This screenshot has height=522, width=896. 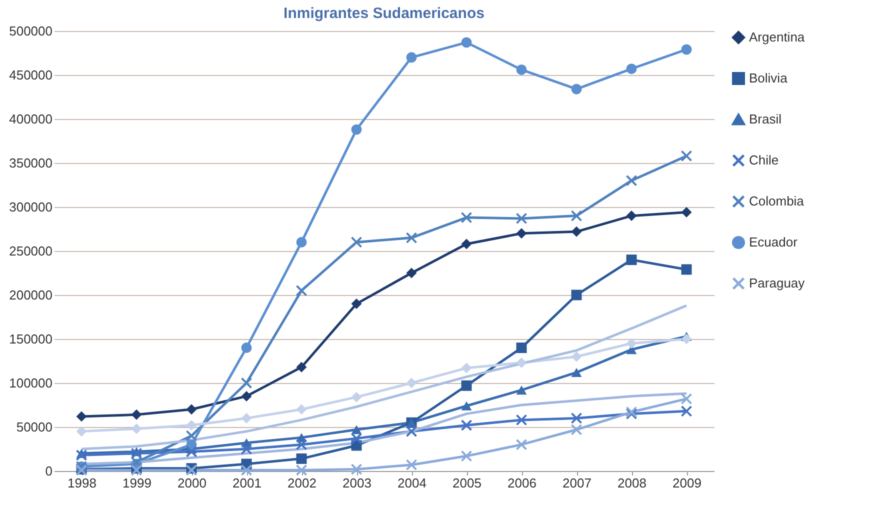 I want to click on y-tick-label: 100000, so click(x=30, y=383).